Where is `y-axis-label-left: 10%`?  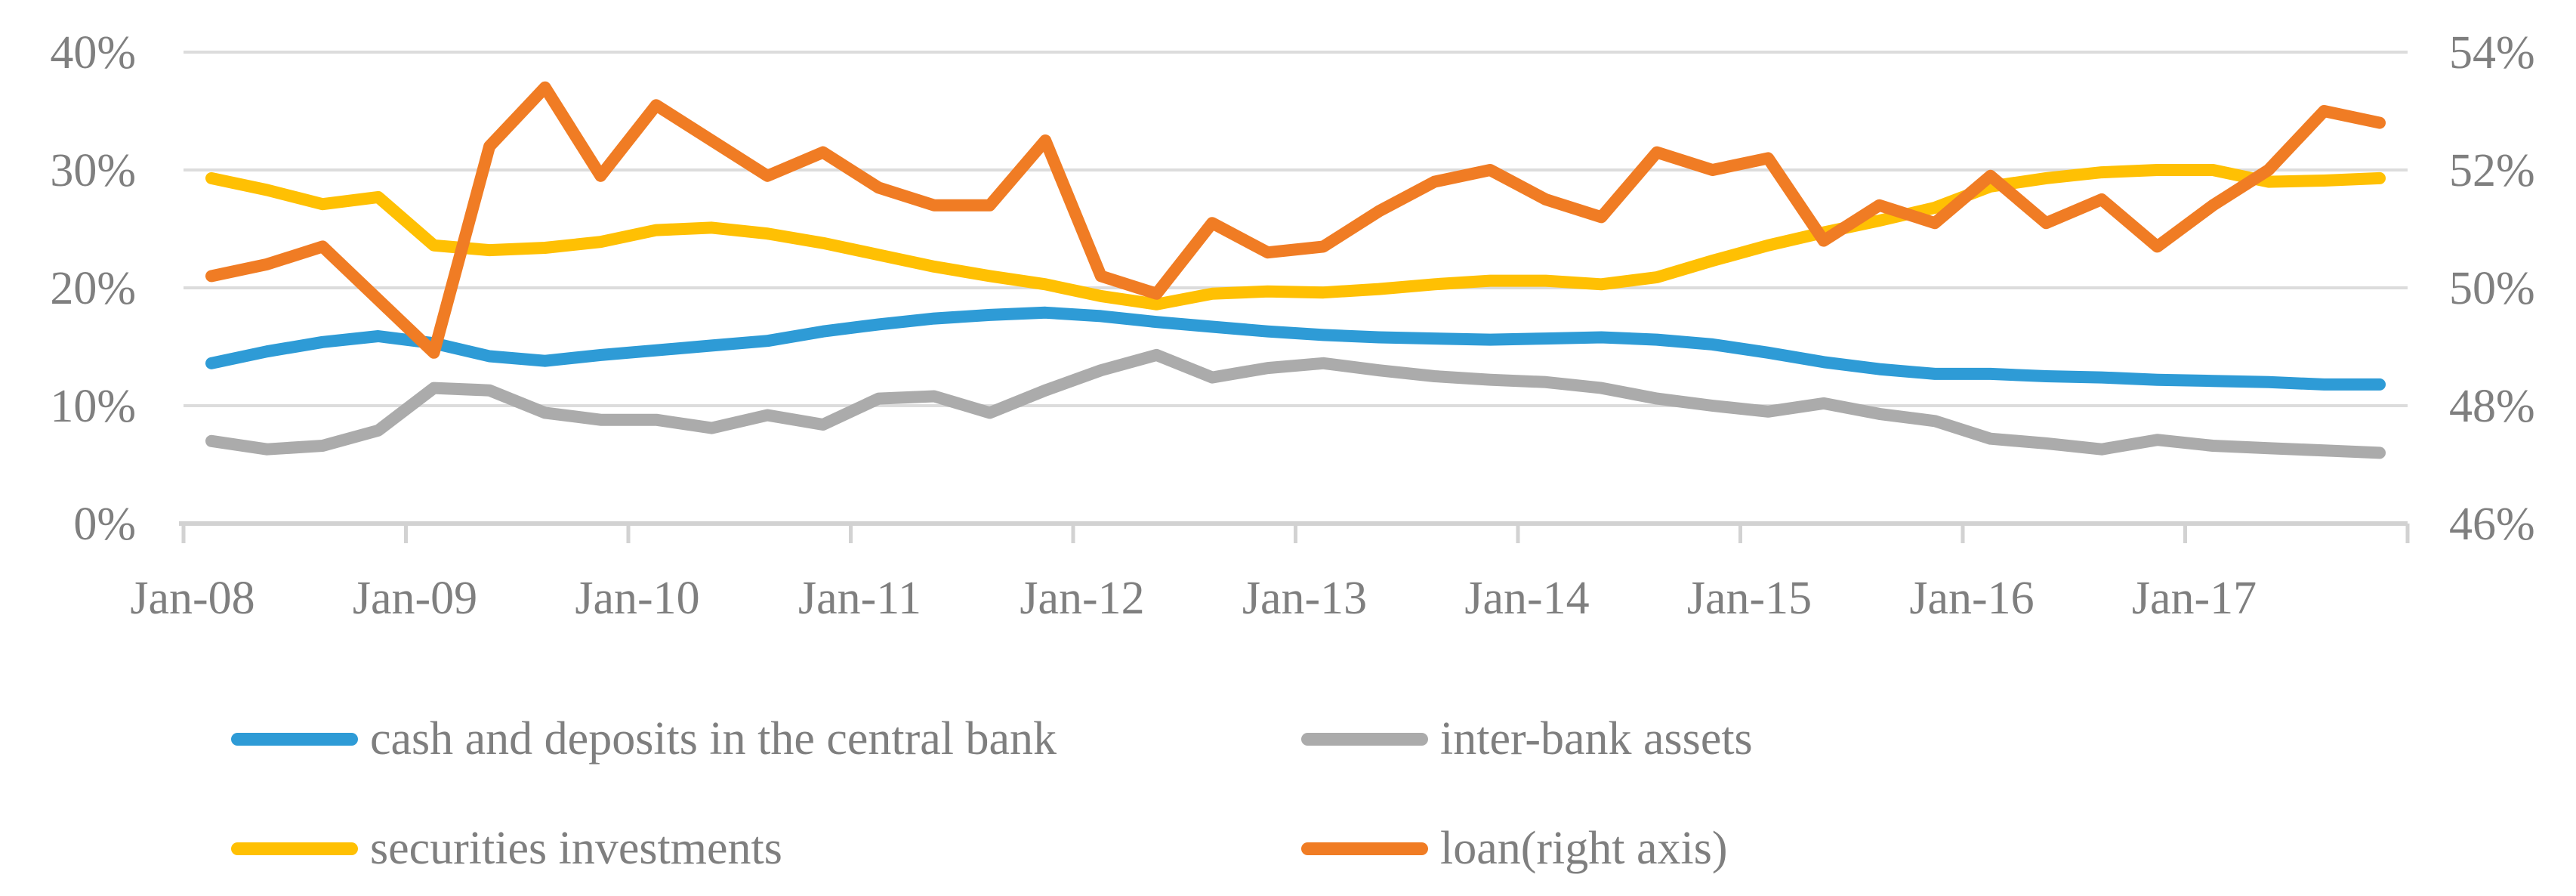
y-axis-label-left: 10% is located at coordinates (93, 406).